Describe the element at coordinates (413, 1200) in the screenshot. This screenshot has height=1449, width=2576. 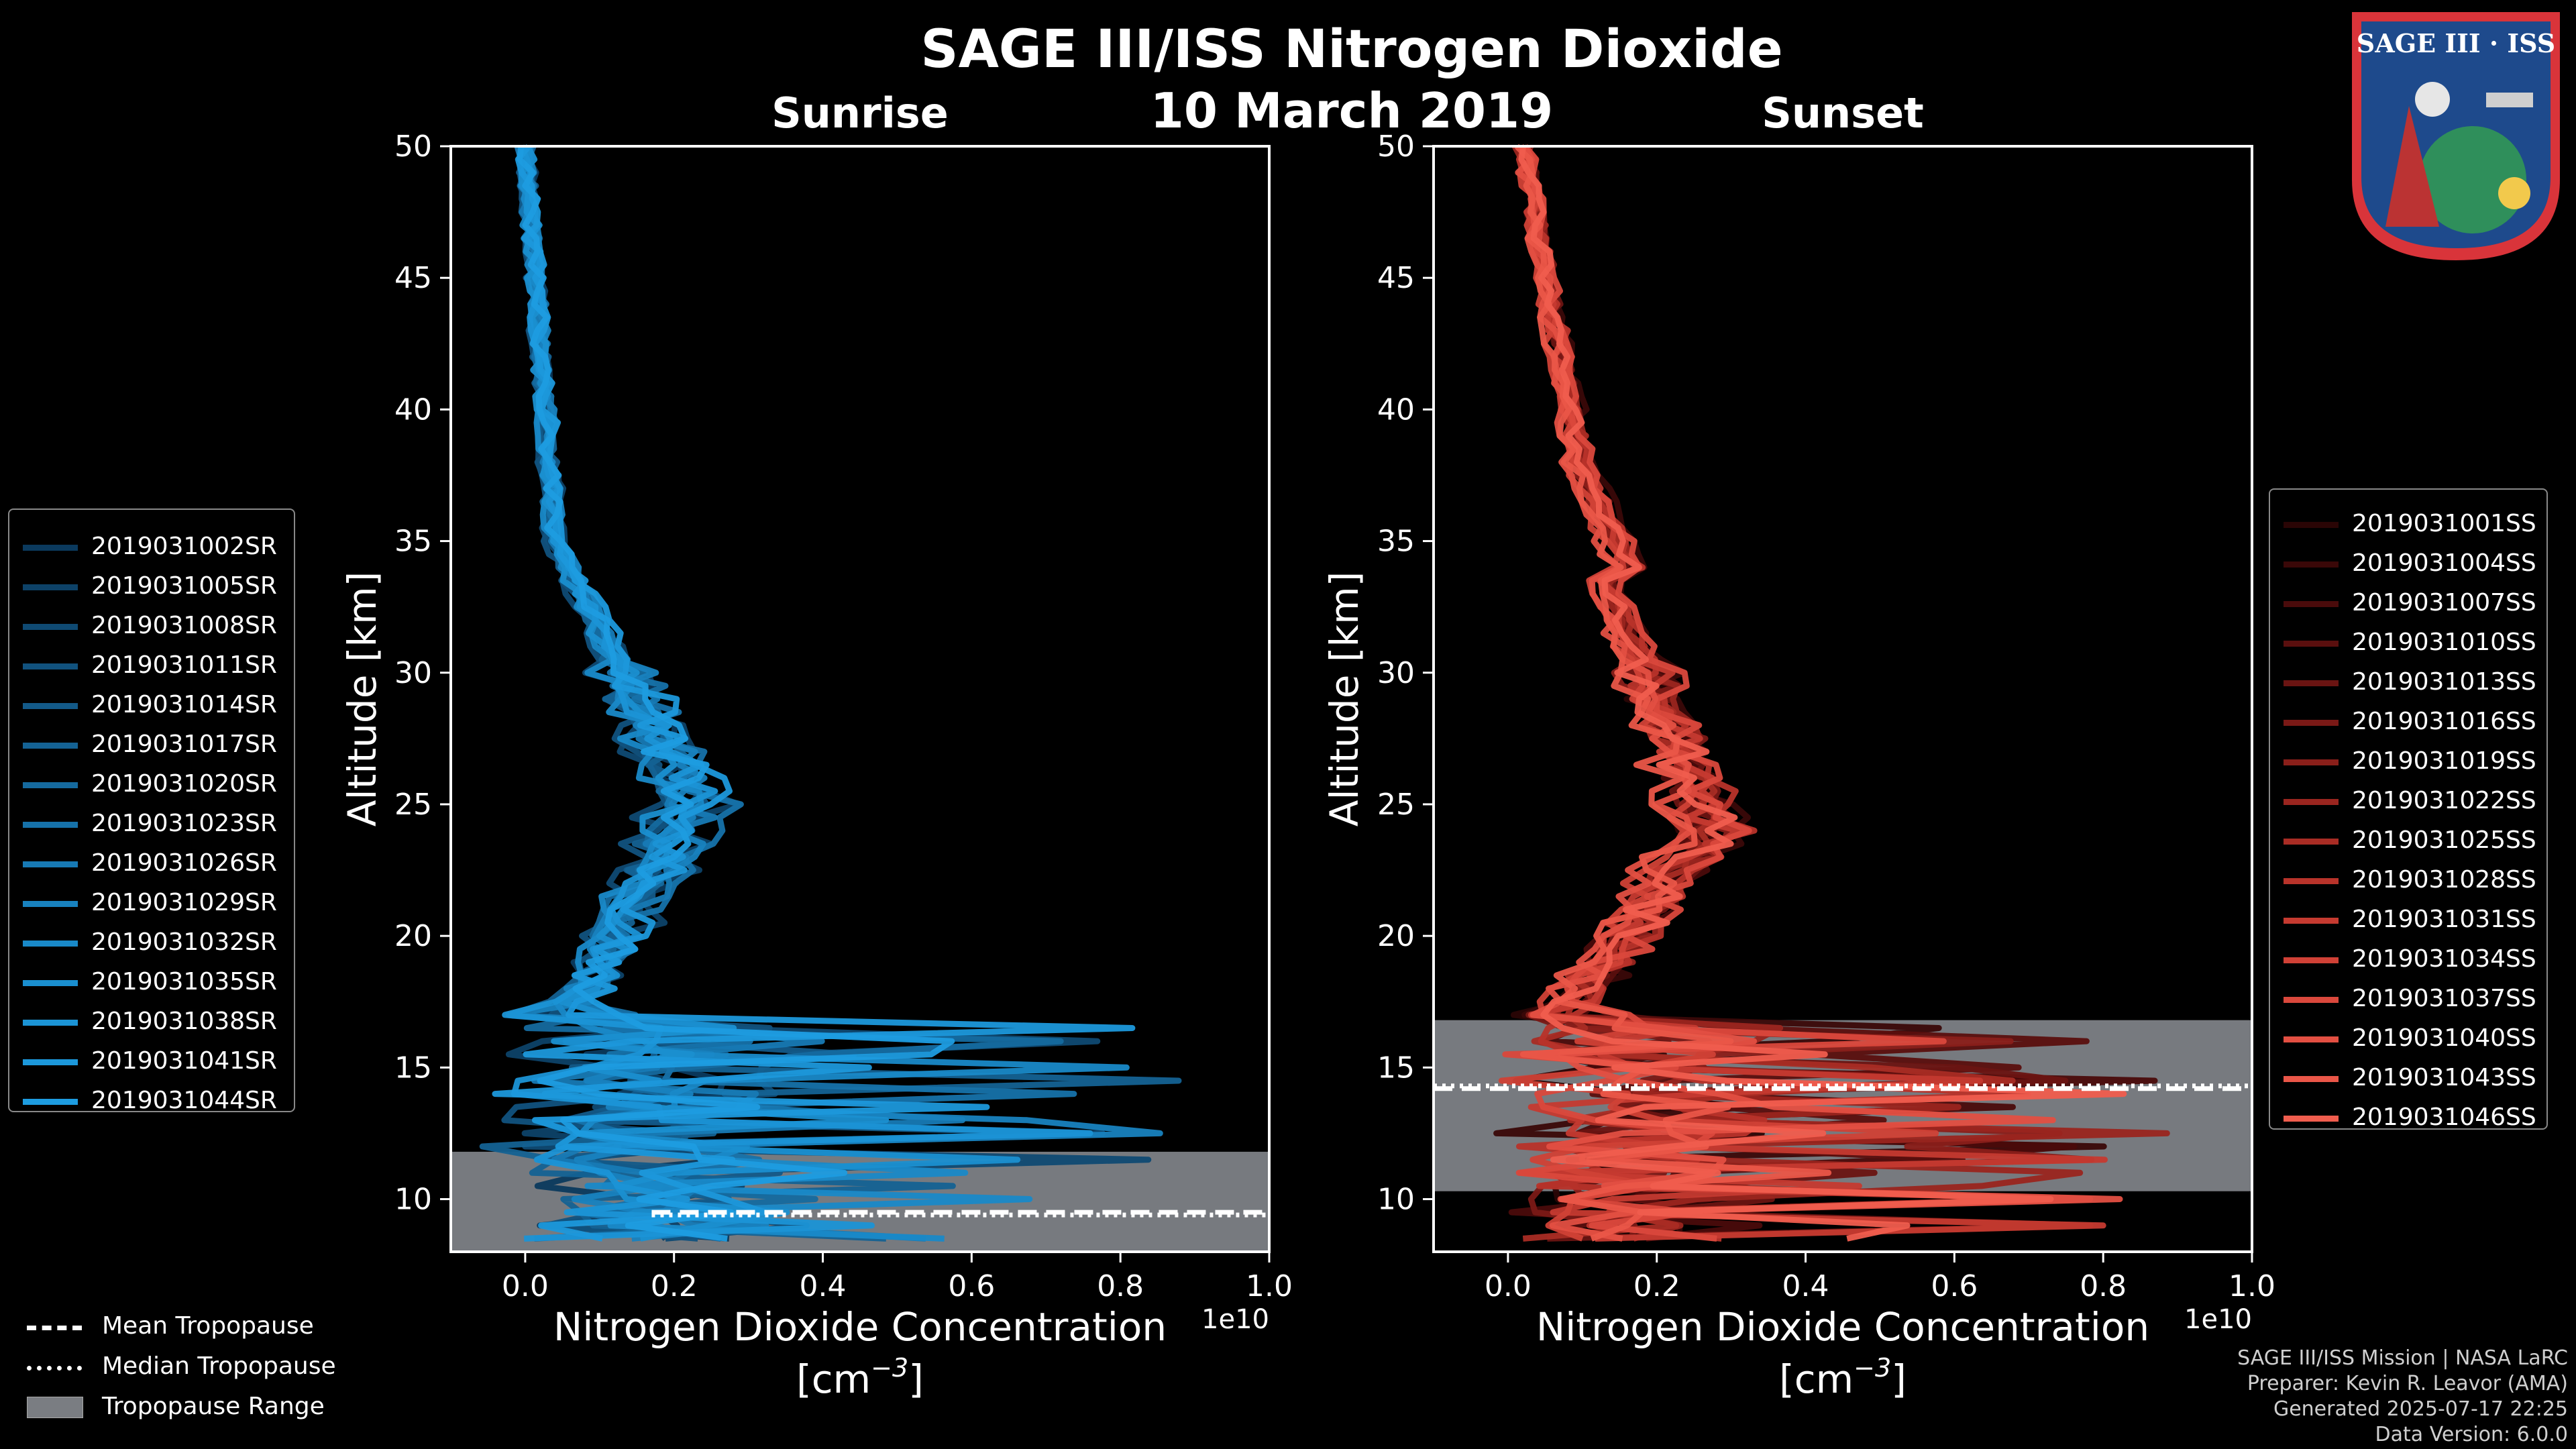
I see `y-tick-label: 10` at that location.